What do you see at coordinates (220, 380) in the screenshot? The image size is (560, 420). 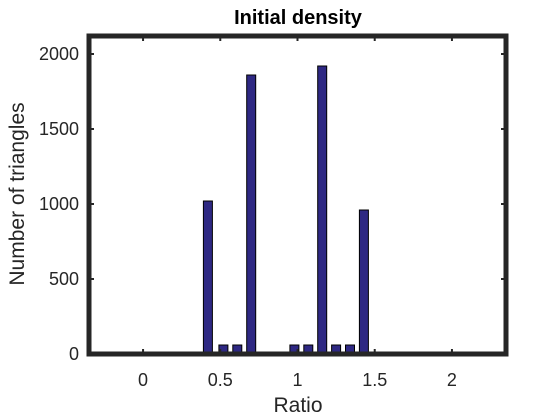 I see `x-tick-label: 0.5` at bounding box center [220, 380].